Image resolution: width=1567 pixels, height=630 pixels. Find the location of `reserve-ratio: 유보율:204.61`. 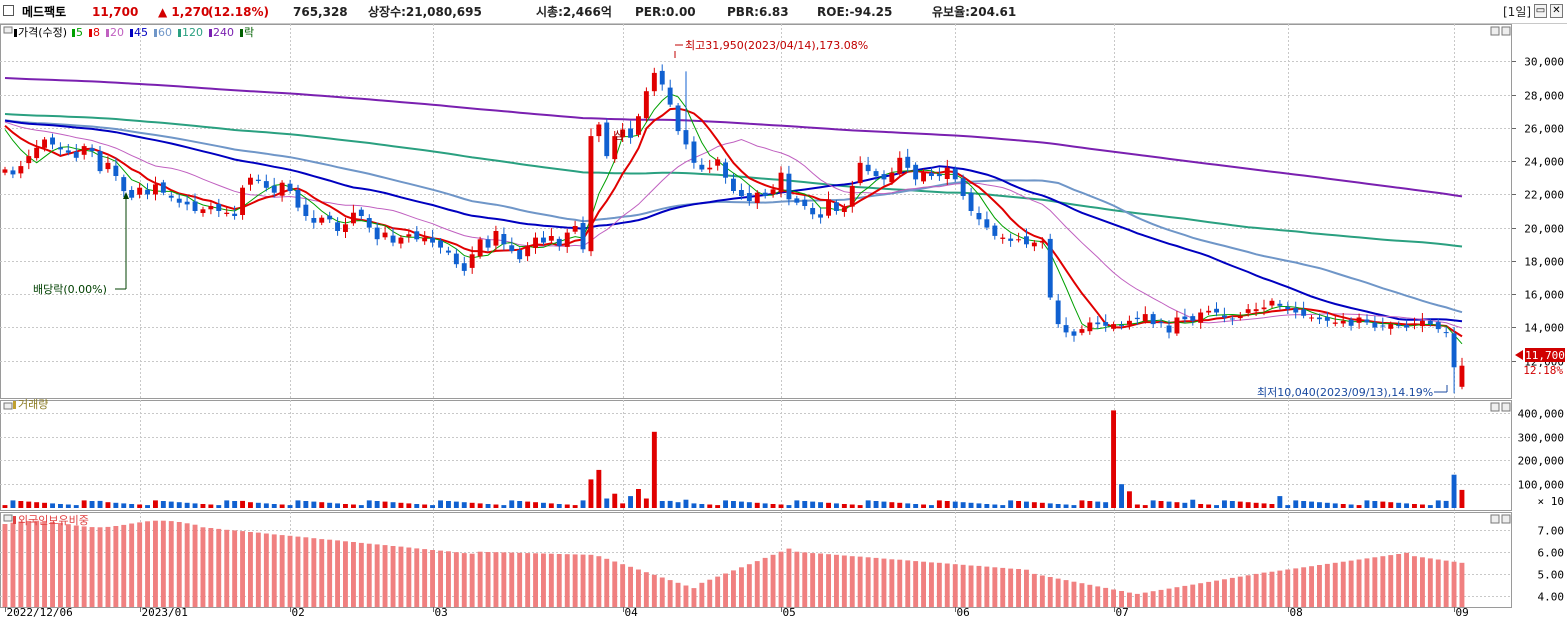

reserve-ratio: 유보율:204.61 is located at coordinates (974, 12).